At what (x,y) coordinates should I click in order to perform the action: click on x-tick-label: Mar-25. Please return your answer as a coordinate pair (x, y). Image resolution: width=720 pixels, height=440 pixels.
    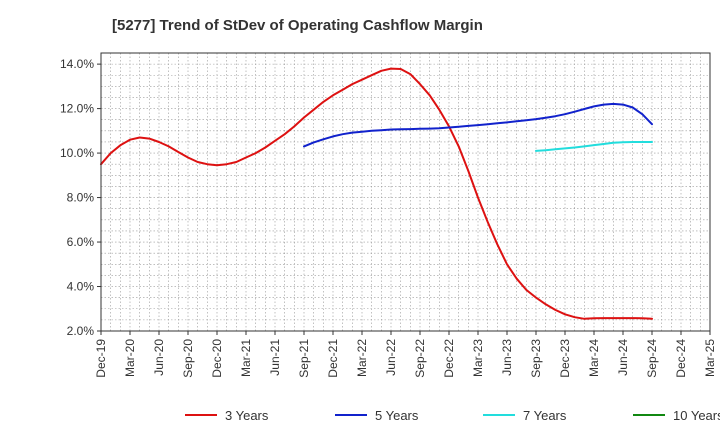
    Looking at the image, I should click on (710, 358).